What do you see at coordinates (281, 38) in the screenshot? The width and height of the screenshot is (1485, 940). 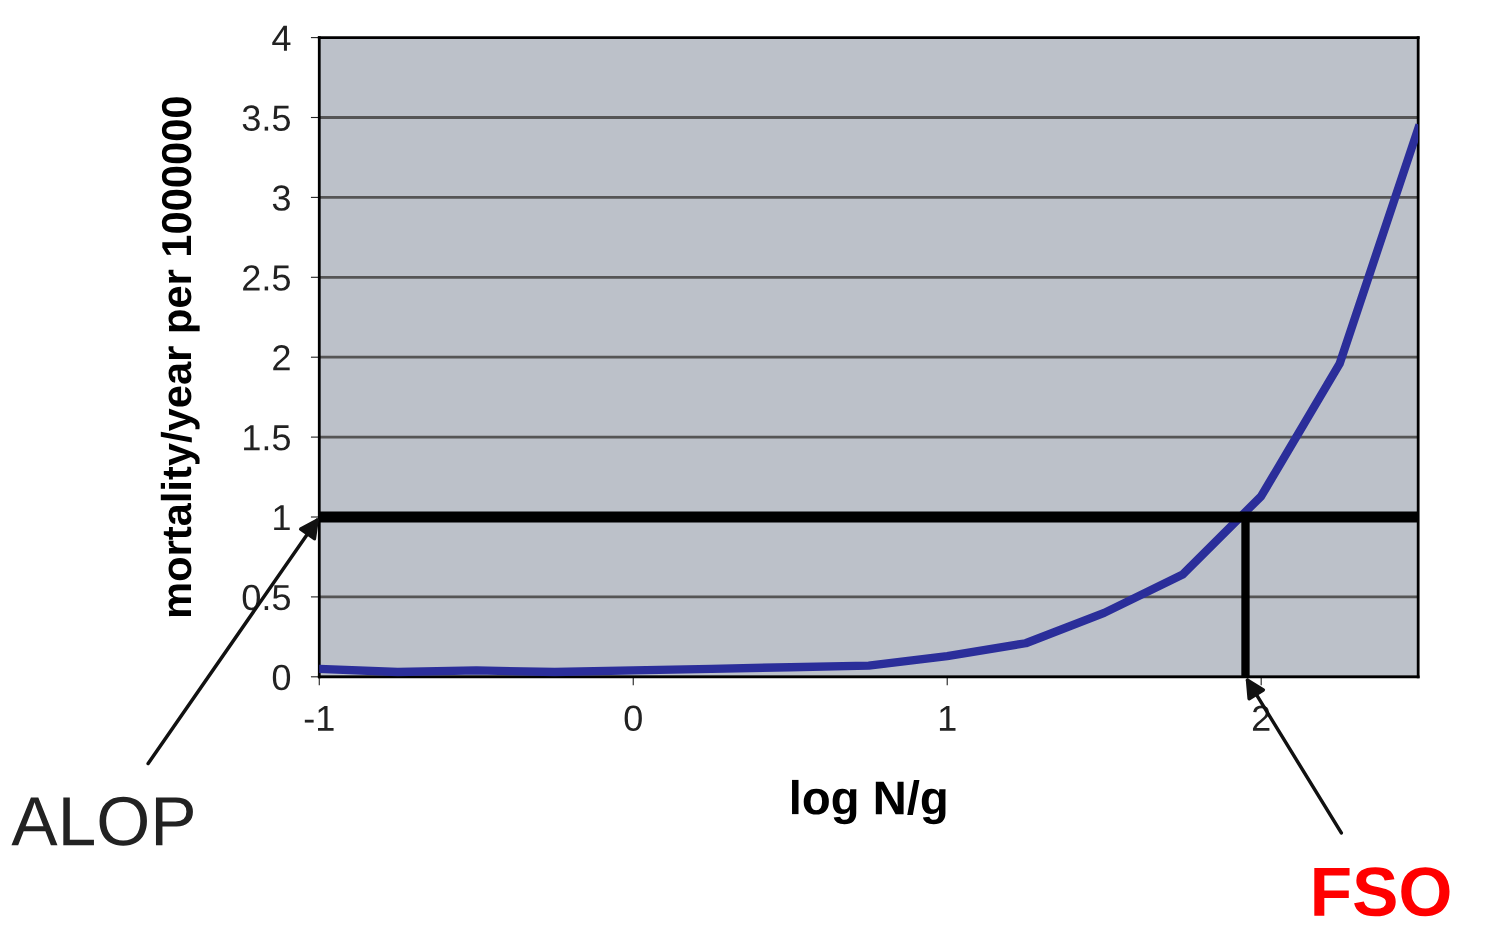 I see `y-tick-label: 4` at bounding box center [281, 38].